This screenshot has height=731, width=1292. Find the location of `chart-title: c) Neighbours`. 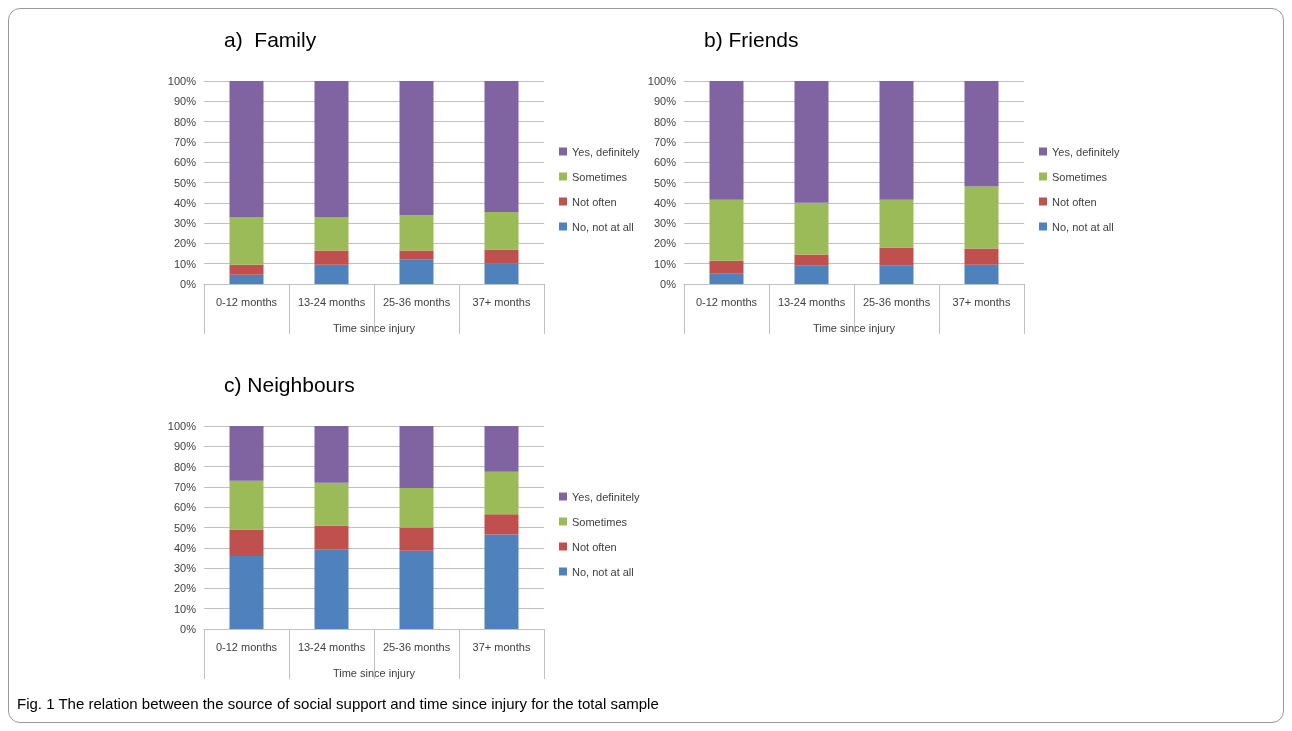

chart-title: c) Neighbours is located at coordinates (289, 384).